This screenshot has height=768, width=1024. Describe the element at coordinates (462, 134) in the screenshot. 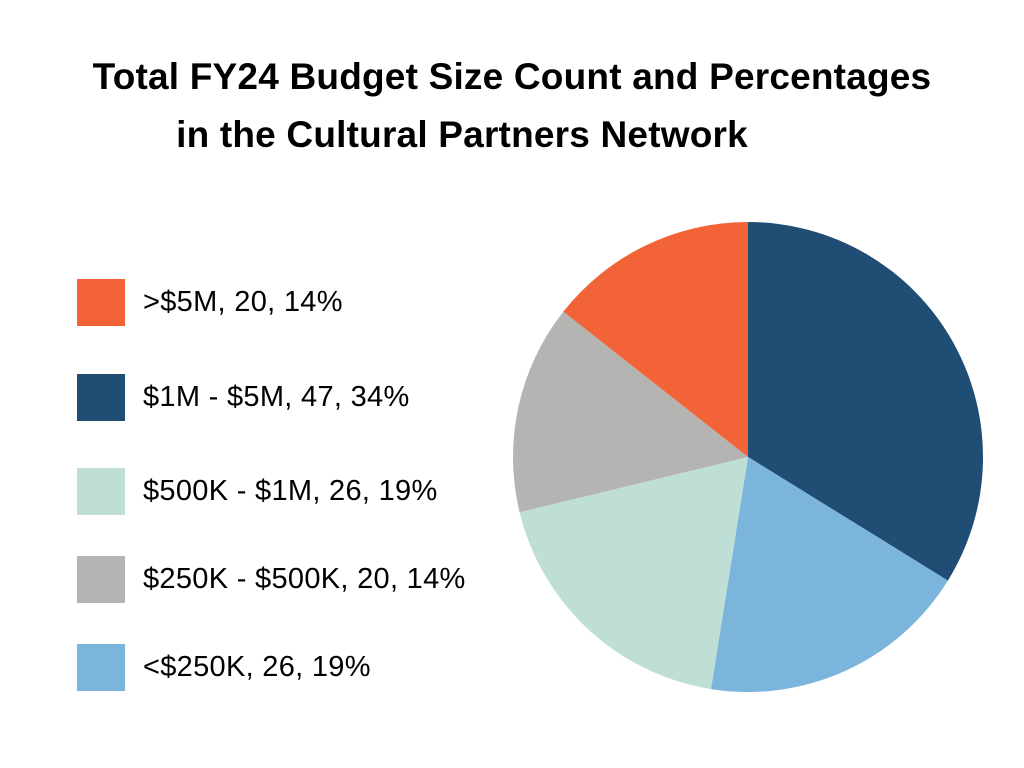

I see `chart-title-line2: in the Cultural Partners Network` at that location.